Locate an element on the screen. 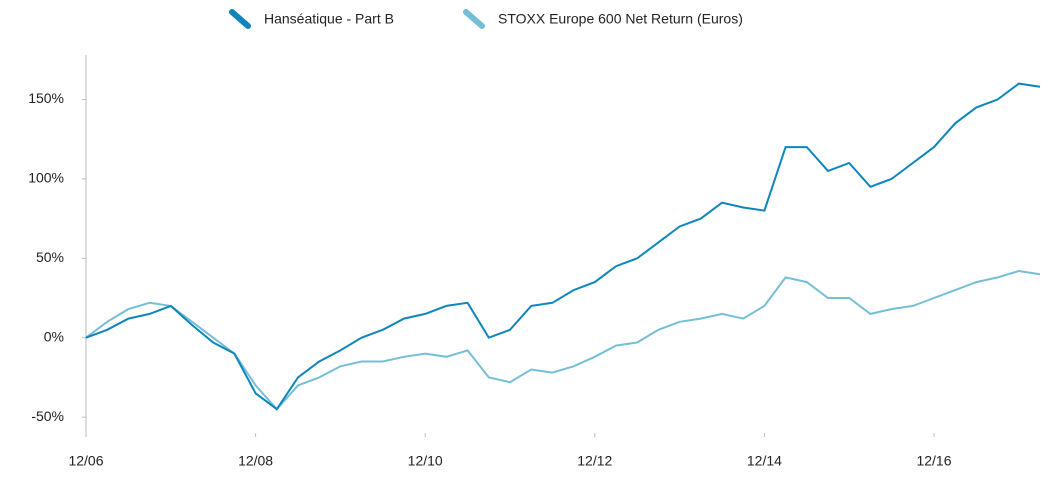  y-tick-label: -50% is located at coordinates (47, 416).